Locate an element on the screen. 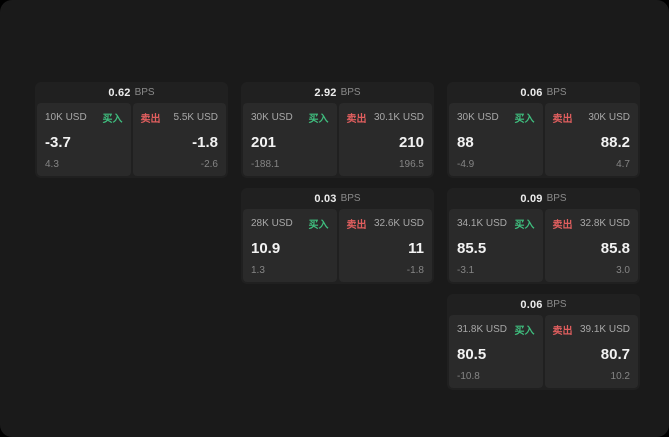 The image size is (669, 437). buy-top-row: 34.1K USD 买入 is located at coordinates (496, 223).